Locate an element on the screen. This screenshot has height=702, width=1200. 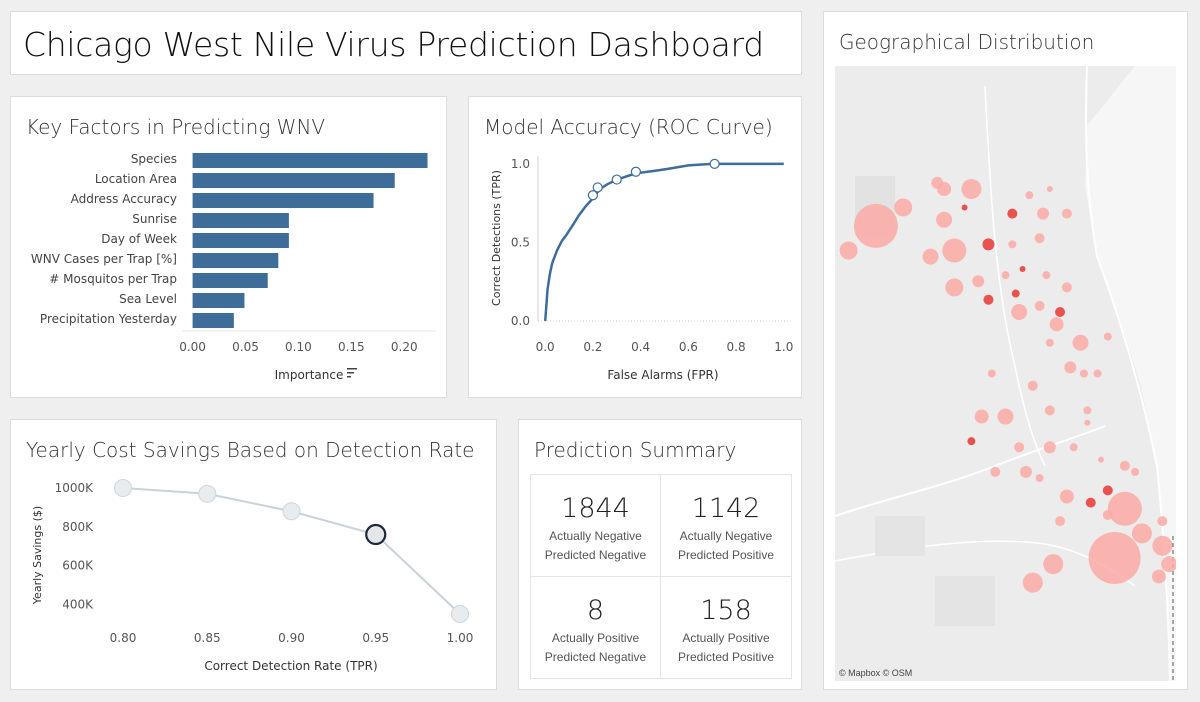
x-tick-label: 0.0 is located at coordinates (545, 347).